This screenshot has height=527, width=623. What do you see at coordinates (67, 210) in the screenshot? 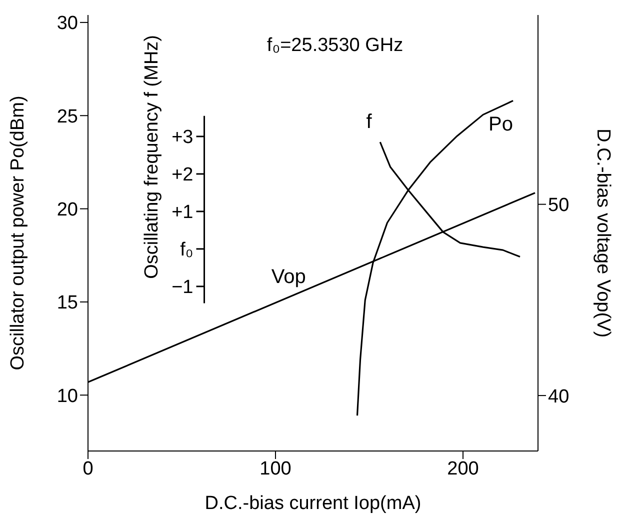
I see `y-tick-label: 20` at bounding box center [67, 210].